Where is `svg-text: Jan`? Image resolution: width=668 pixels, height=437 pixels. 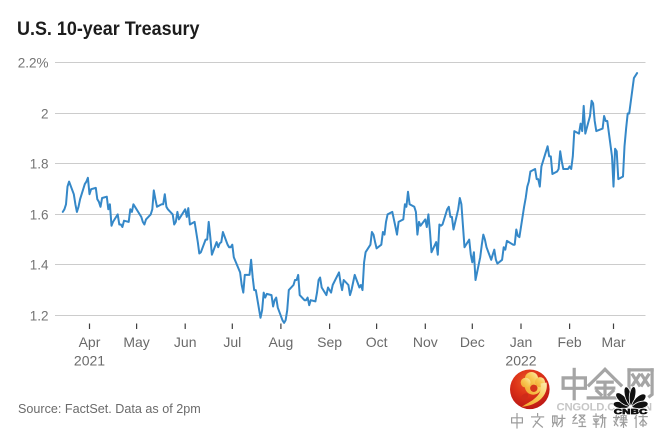
svg-text: Jan is located at coordinates (521, 342).